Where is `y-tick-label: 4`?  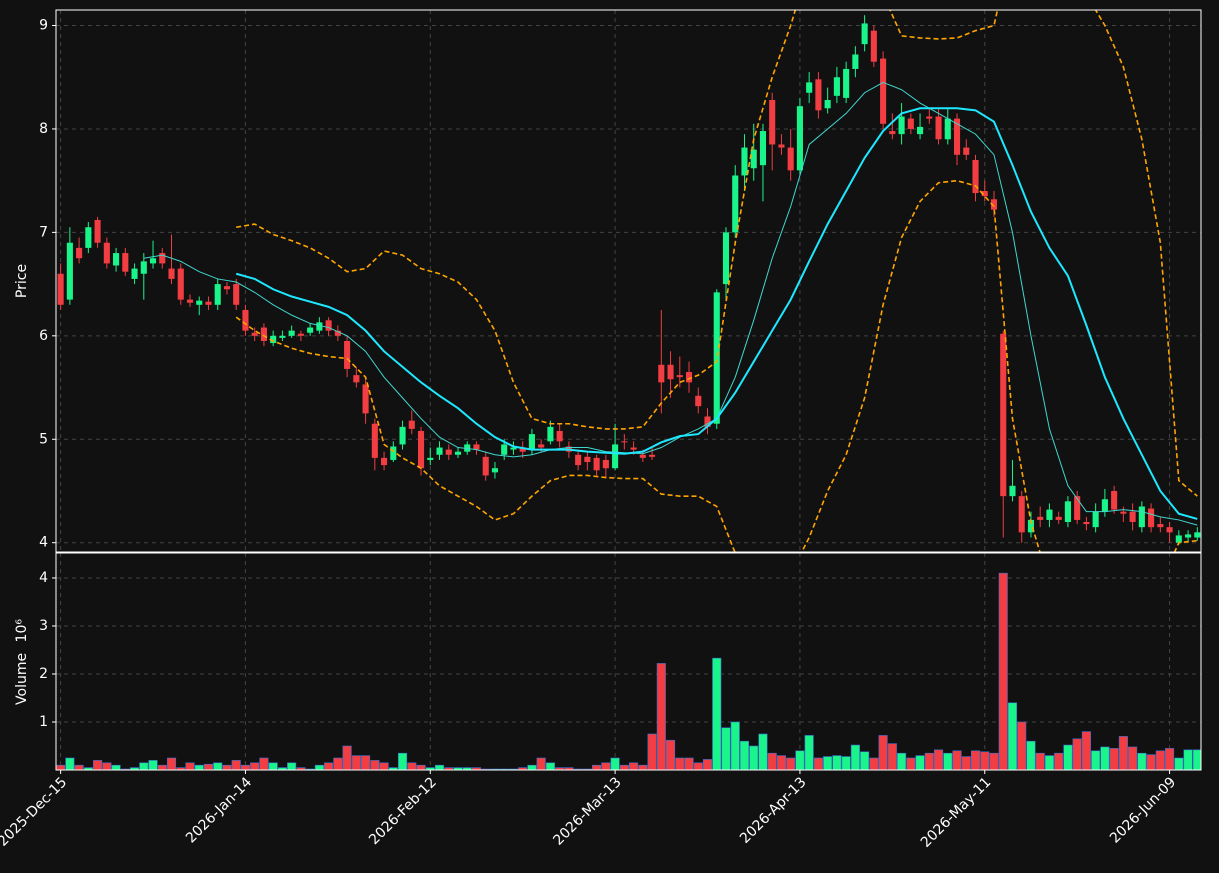
y-tick-label: 4 is located at coordinates (43, 578).